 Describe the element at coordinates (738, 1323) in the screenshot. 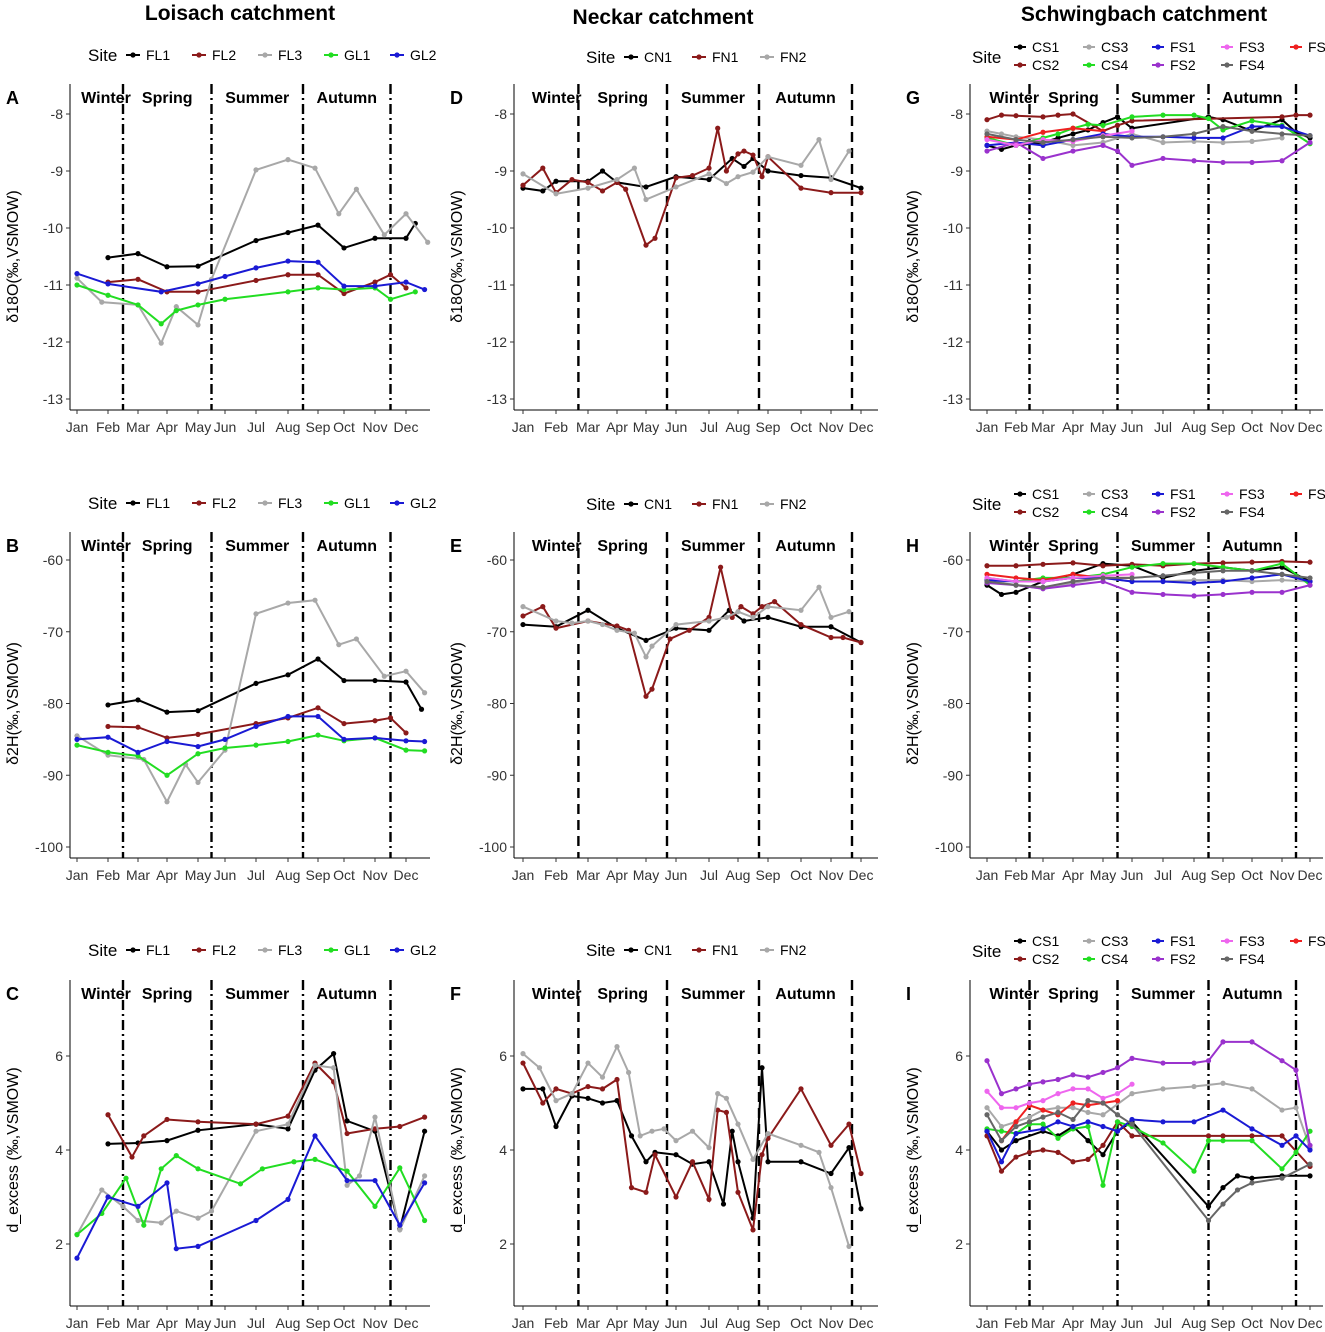

I see `x-tick-label: Aug` at that location.